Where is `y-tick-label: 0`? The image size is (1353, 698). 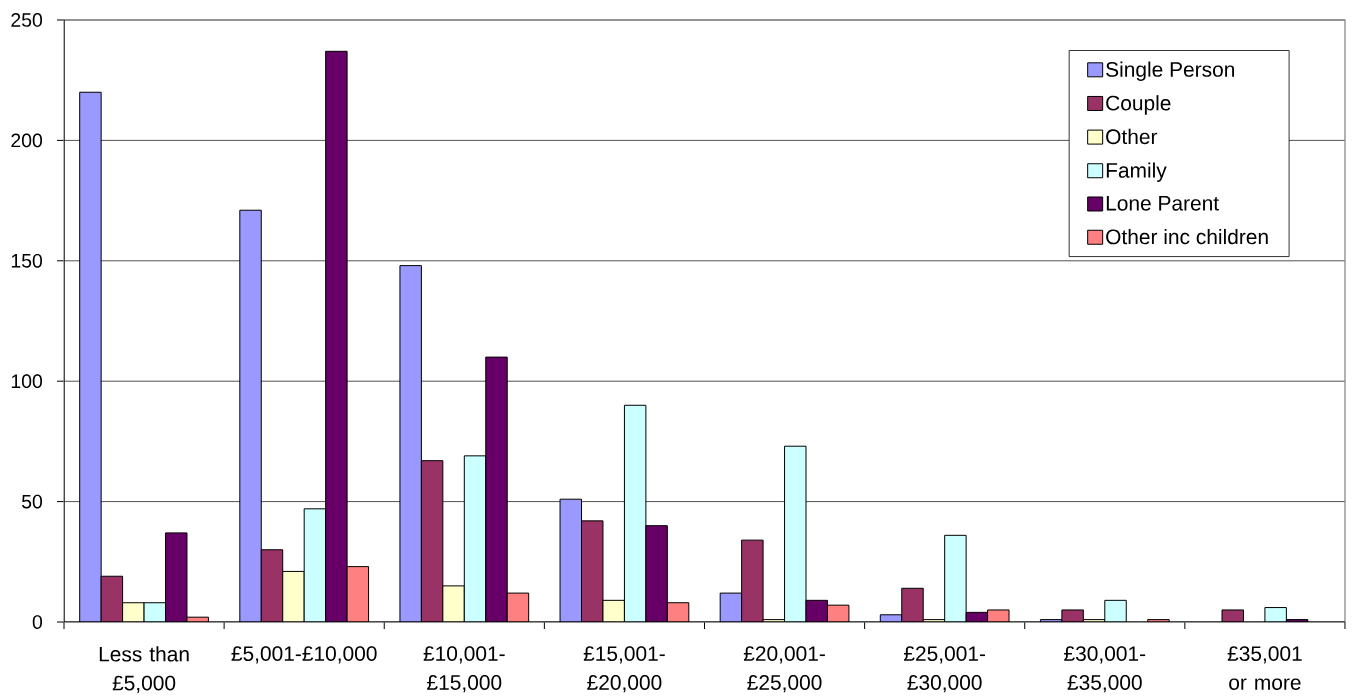 y-tick-label: 0 is located at coordinates (37, 622).